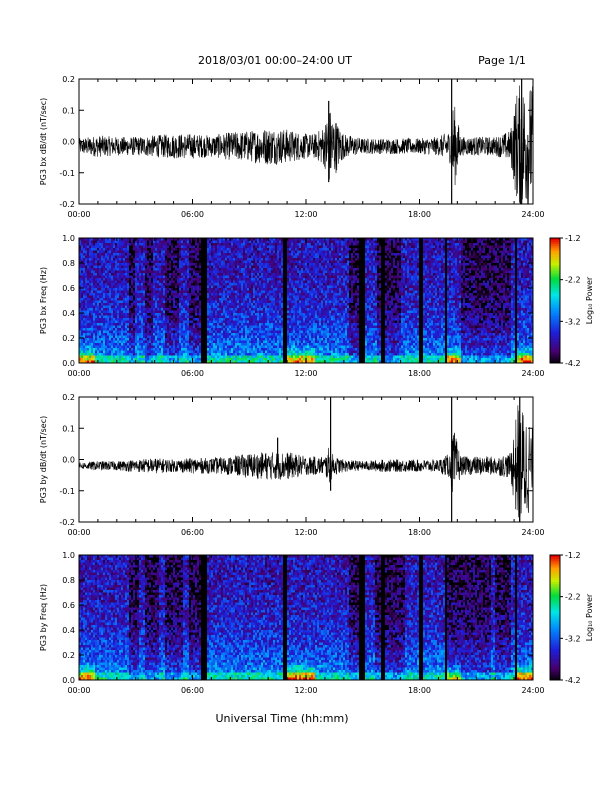 The height and width of the screenshot is (796, 612). Describe the element at coordinates (306, 144) in the screenshot. I see `signal-trace` at that location.